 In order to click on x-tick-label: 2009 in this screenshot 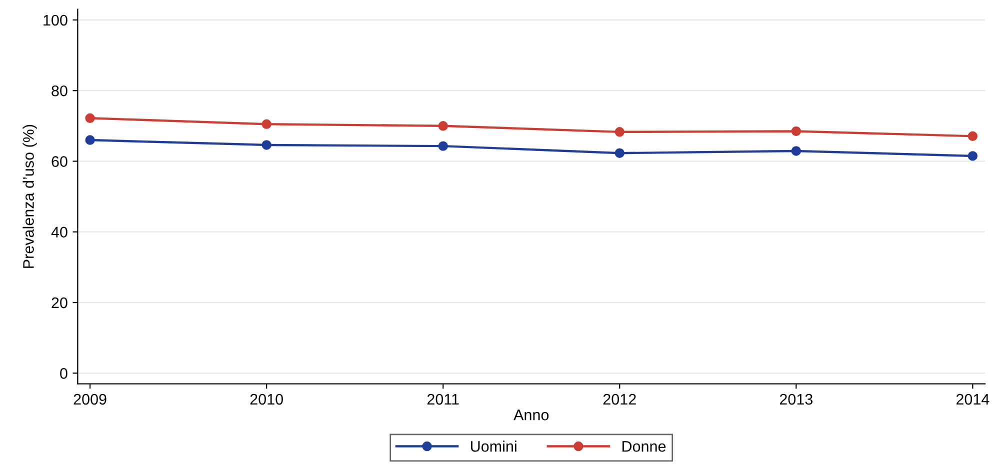, I will do `click(90, 399)`.